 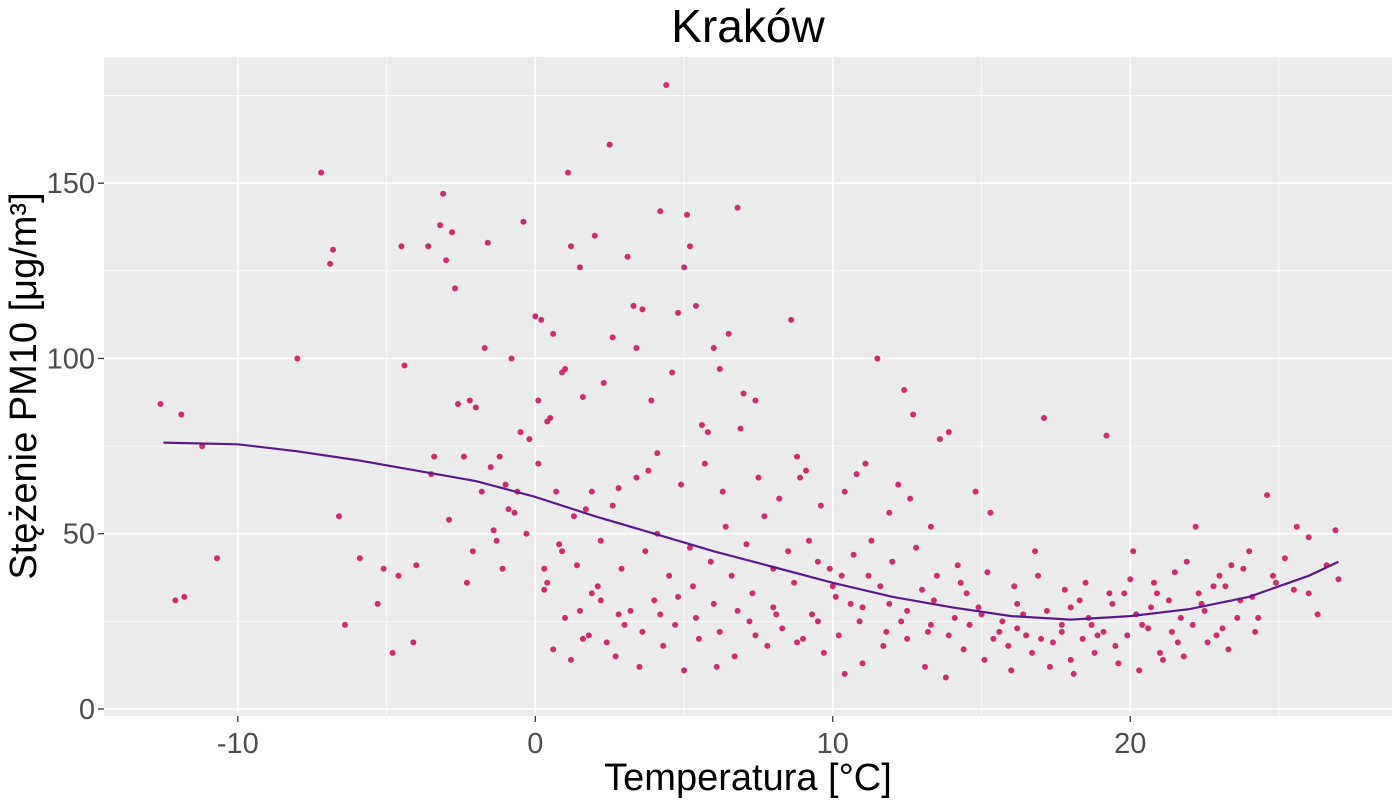 I want to click on y-tick-label: 100, so click(x=71, y=359).